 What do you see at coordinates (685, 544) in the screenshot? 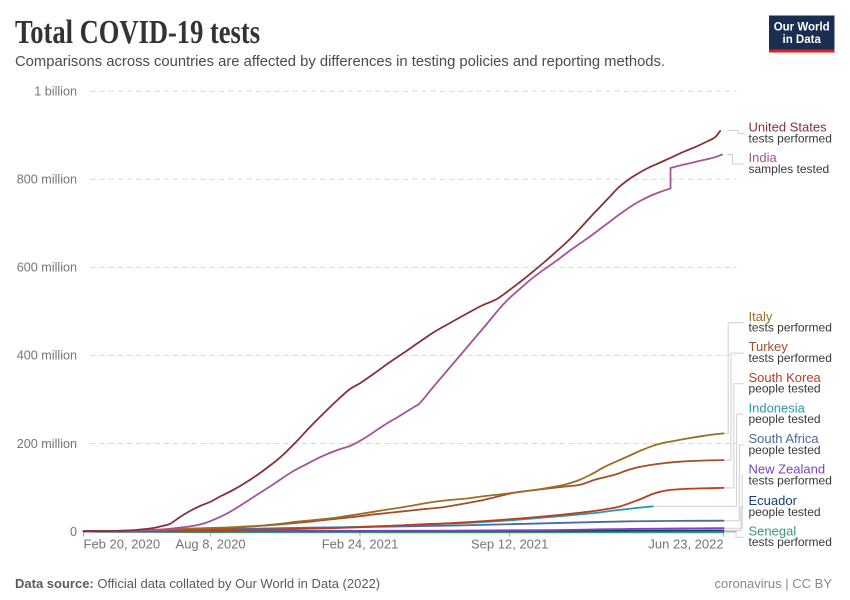
I see `svg-text: Jun 23, 2022` at bounding box center [685, 544].